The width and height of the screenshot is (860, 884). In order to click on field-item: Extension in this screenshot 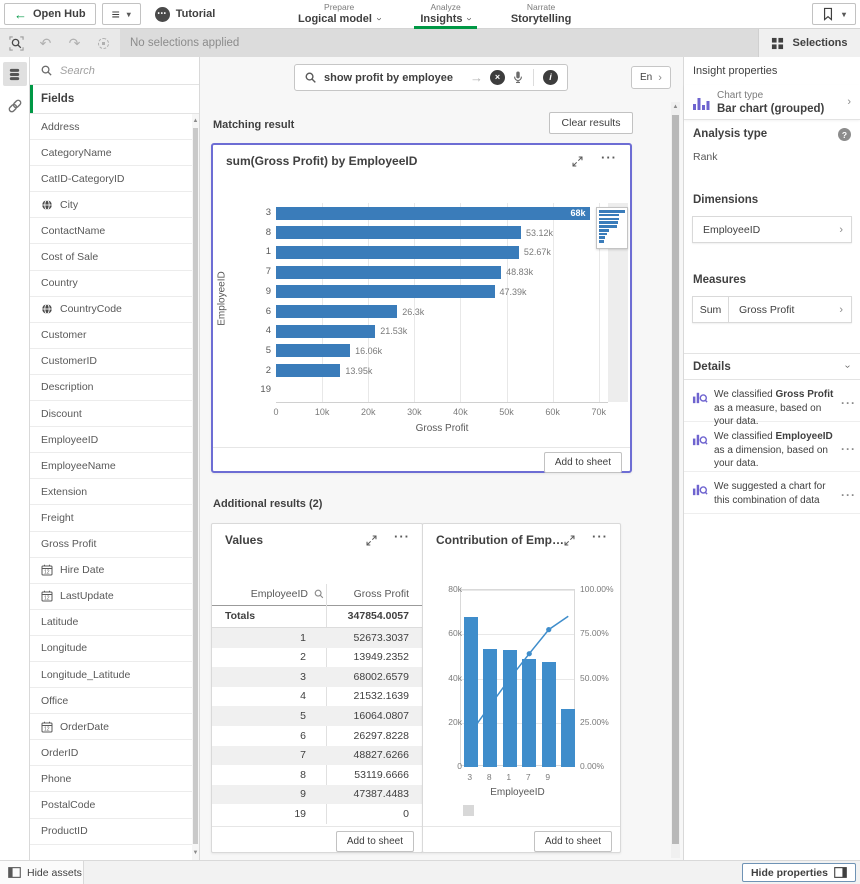, I will do `click(111, 492)`.